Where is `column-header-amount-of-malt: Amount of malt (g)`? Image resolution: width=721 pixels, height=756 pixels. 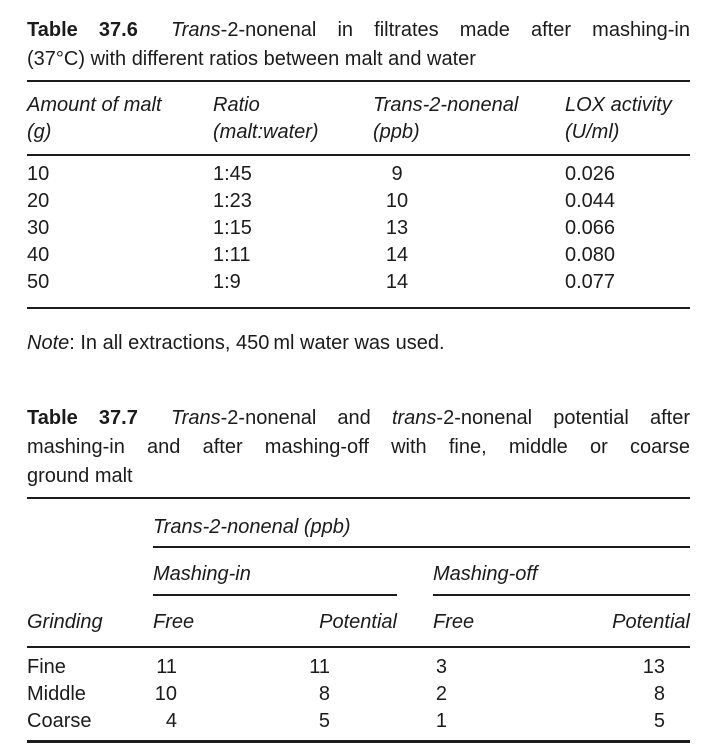 column-header-amount-of-malt: Amount of malt (g) is located at coordinates (94, 118).